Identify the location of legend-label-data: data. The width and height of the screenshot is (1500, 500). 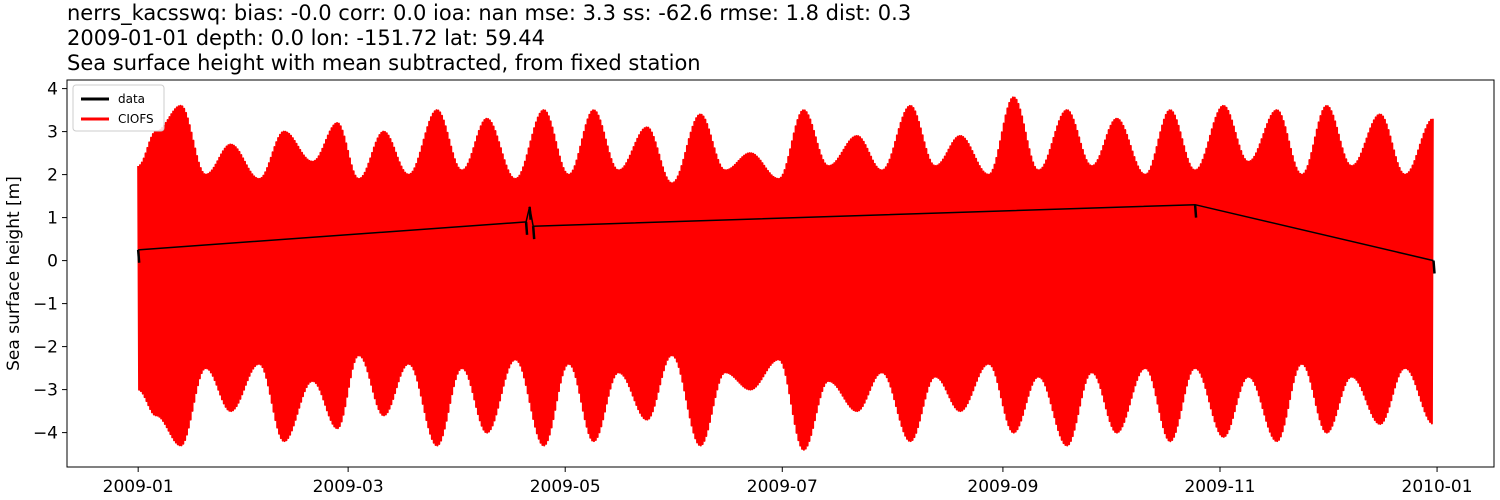
(131, 99).